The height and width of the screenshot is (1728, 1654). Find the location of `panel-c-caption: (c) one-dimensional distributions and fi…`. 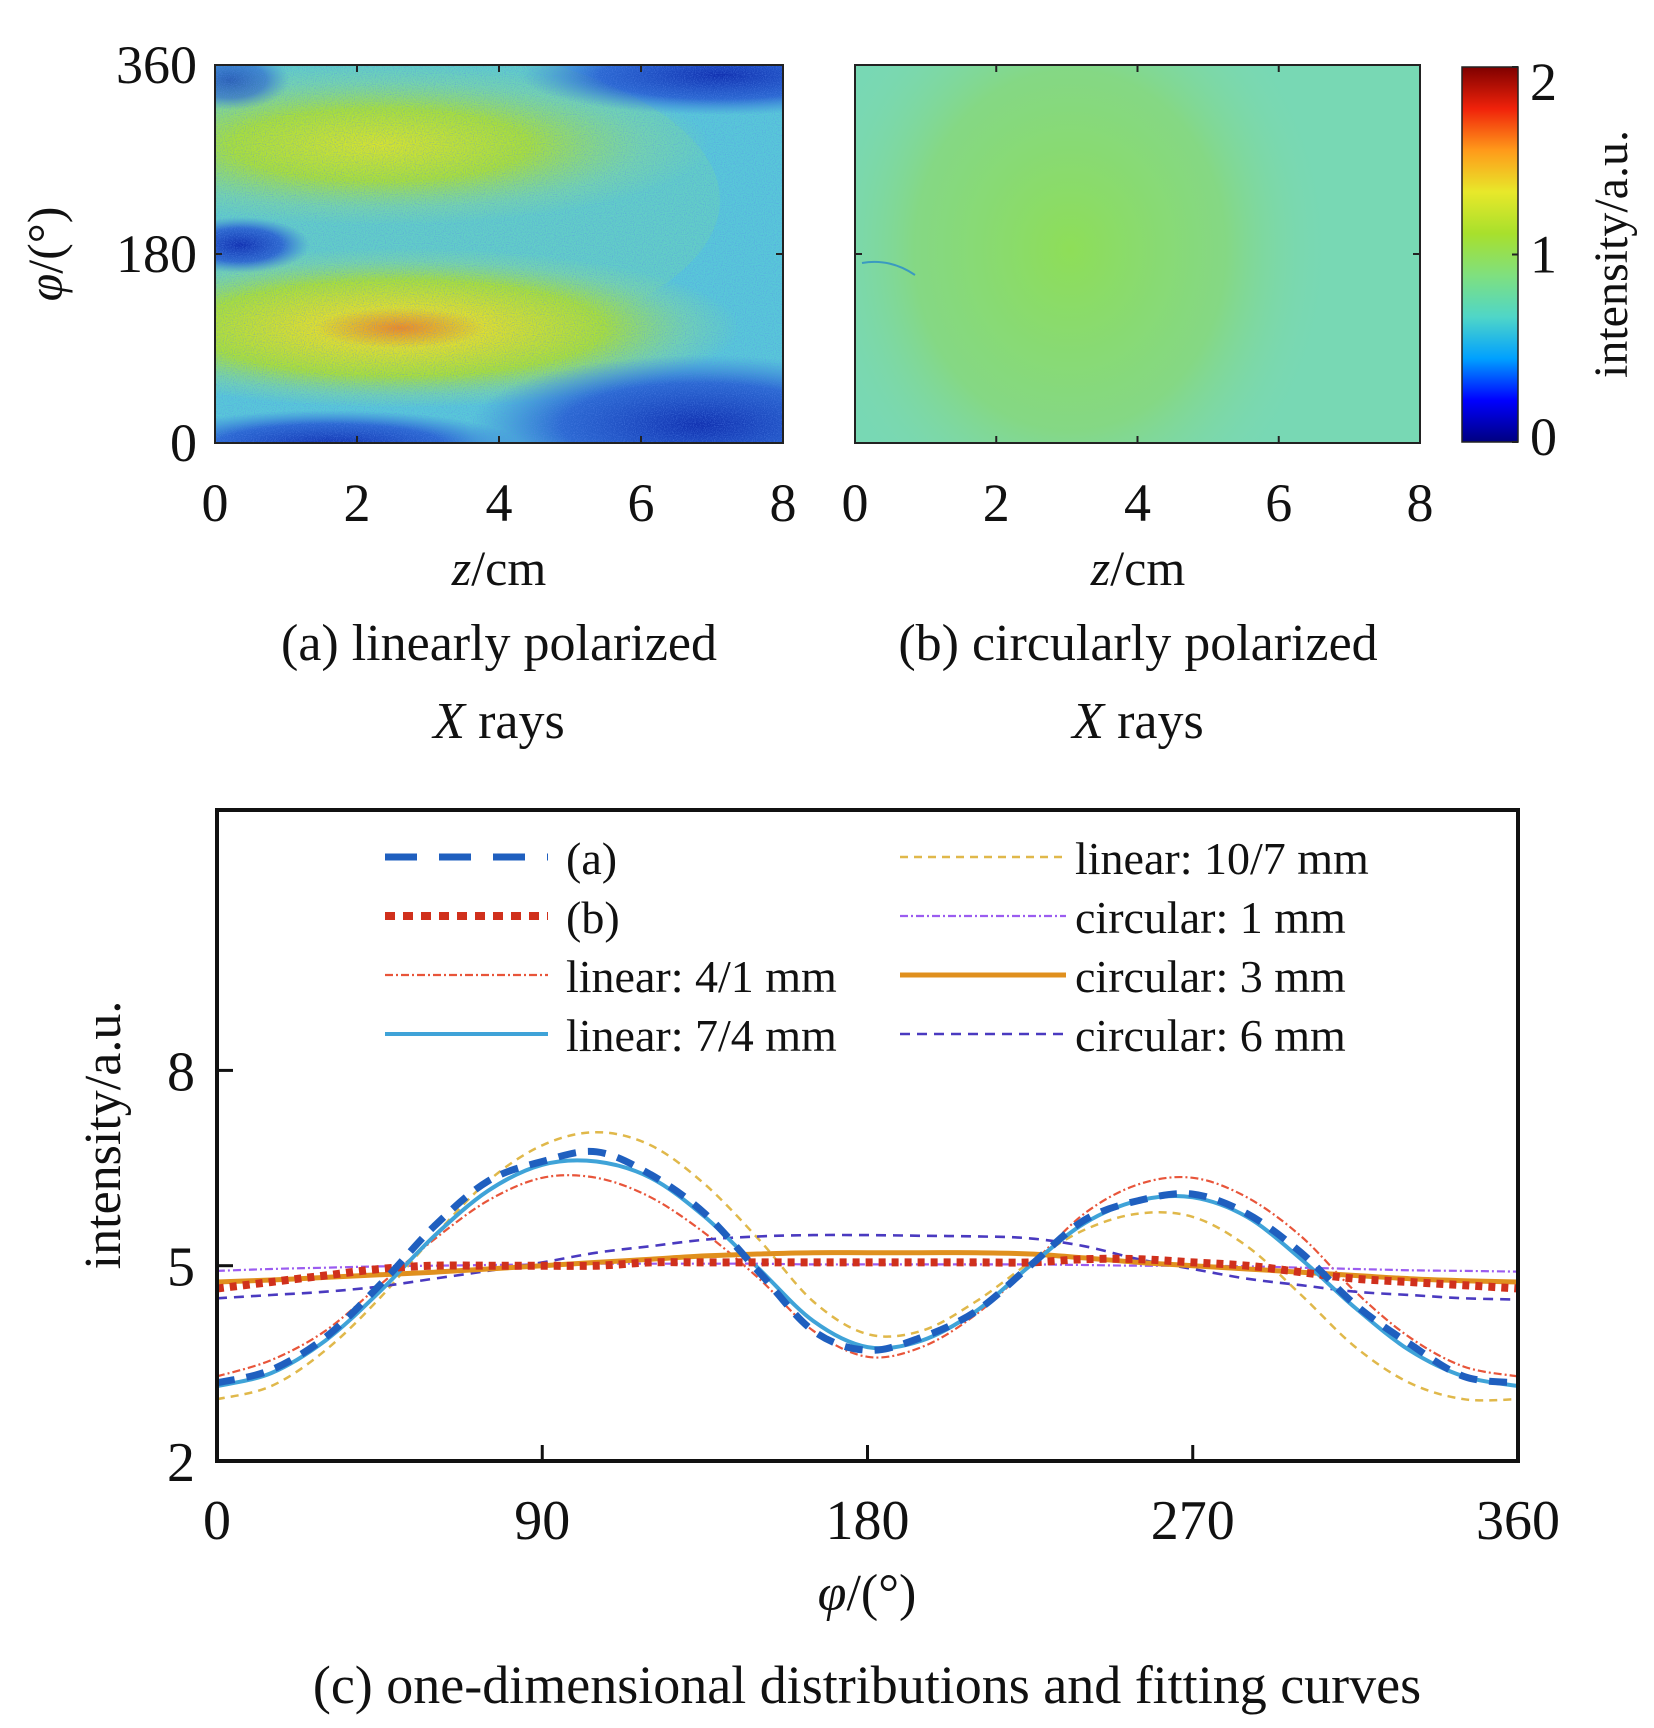

panel-c-caption: (c) one-dimensional distributions and fi… is located at coordinates (867, 1685).